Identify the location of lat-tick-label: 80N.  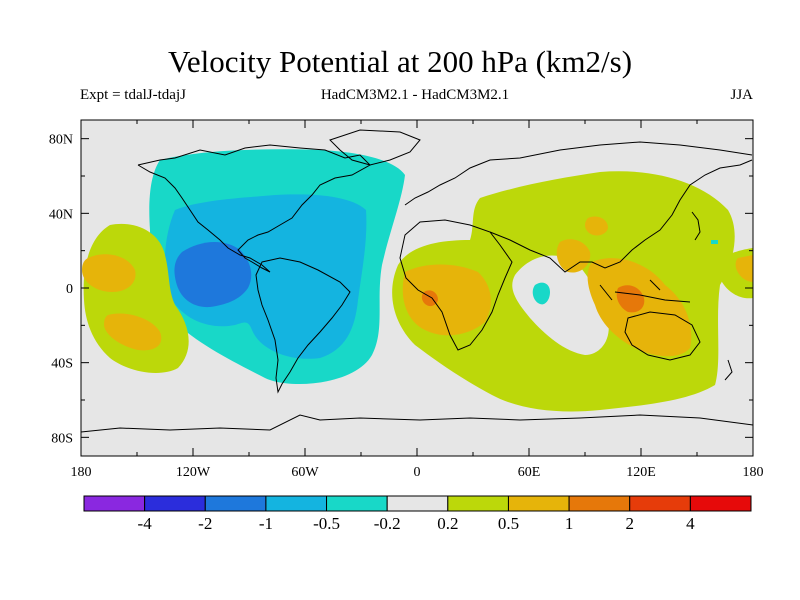
(61, 140).